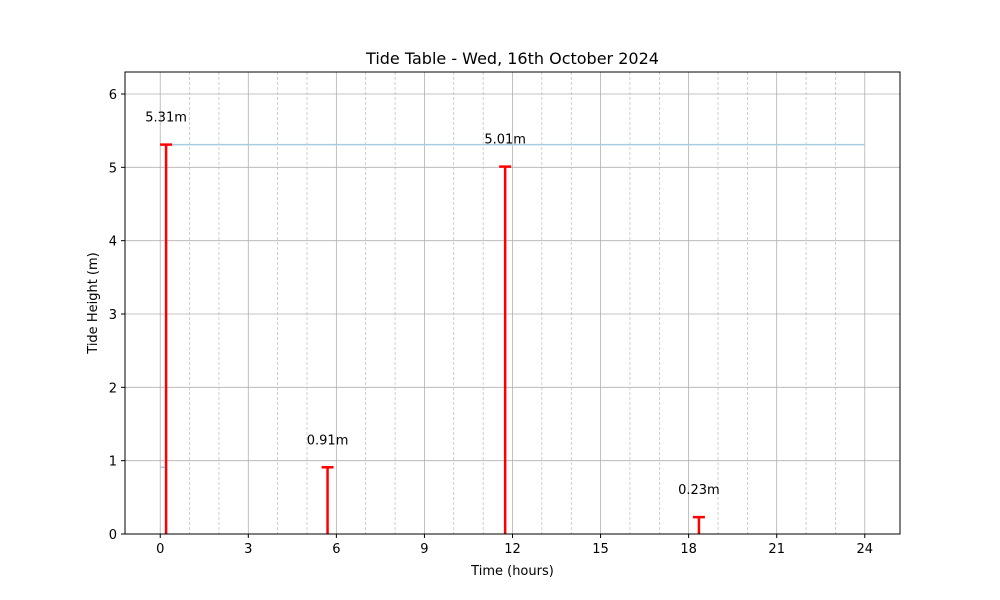 Image resolution: width=1000 pixels, height=600 pixels. I want to click on y-tick-label: 1, so click(113, 462).